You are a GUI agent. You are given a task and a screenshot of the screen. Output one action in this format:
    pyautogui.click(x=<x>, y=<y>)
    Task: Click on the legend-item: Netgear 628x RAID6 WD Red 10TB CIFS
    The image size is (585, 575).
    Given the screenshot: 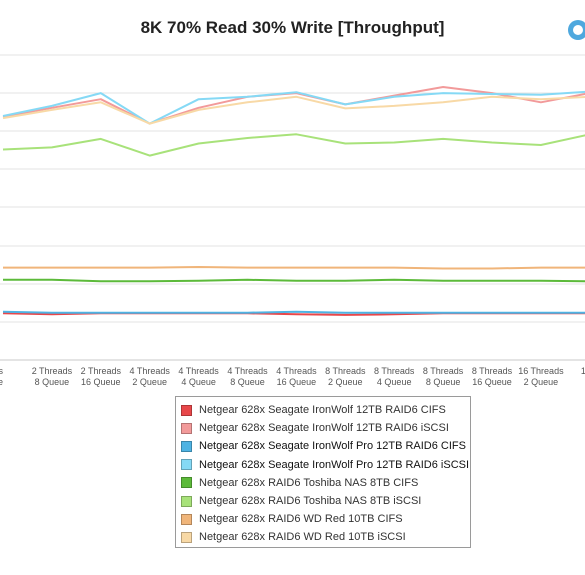 What is the action you would take?
    pyautogui.click(x=325, y=519)
    